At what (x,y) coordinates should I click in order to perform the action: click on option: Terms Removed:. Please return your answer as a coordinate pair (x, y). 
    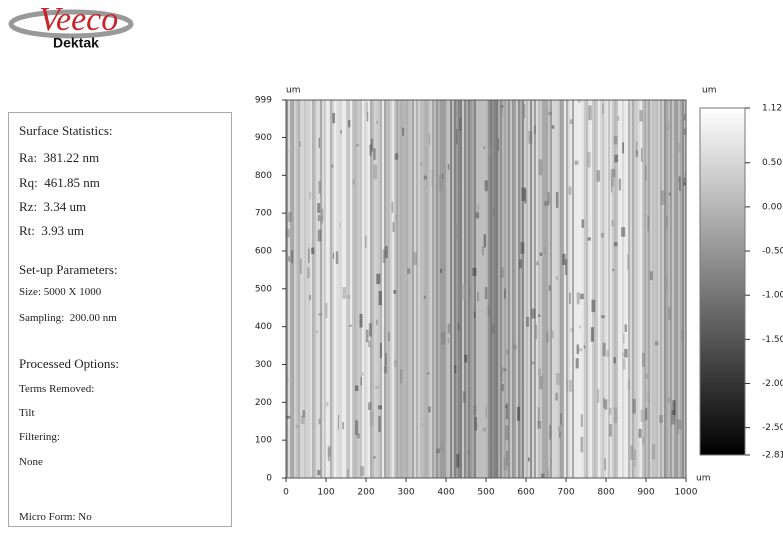
    Looking at the image, I should click on (57, 389).